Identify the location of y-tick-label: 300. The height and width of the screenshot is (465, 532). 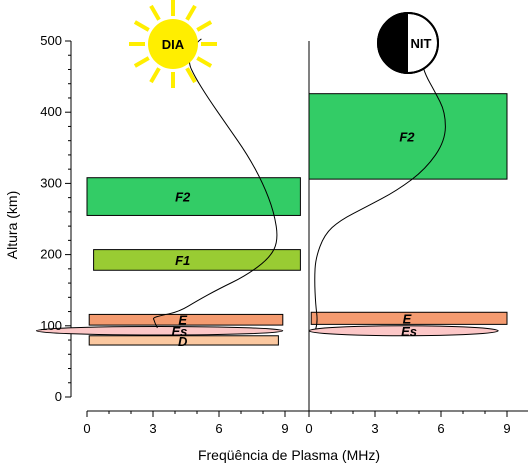
(51, 182).